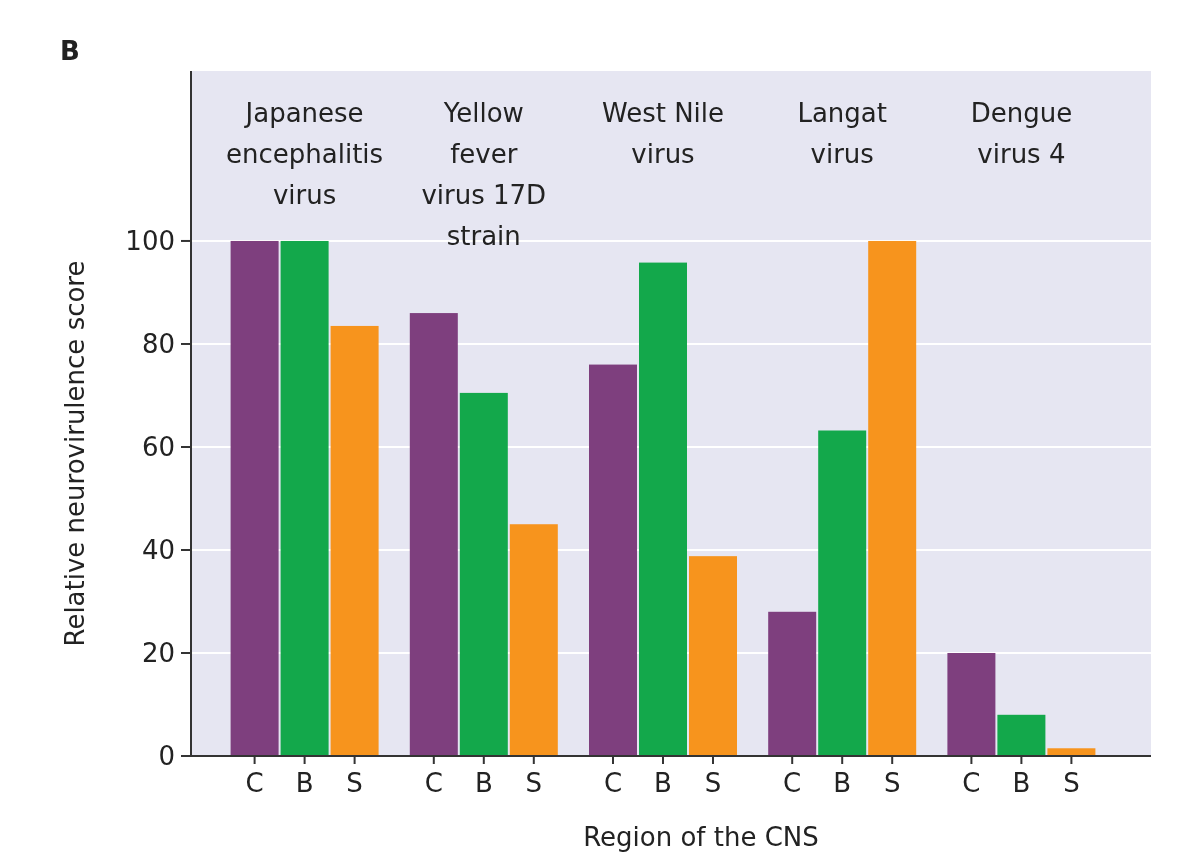 Image resolution: width=1189 pixels, height=863 pixels. Describe the element at coordinates (701, 837) in the screenshot. I see `x-axis-title: Region of the CNS` at that location.